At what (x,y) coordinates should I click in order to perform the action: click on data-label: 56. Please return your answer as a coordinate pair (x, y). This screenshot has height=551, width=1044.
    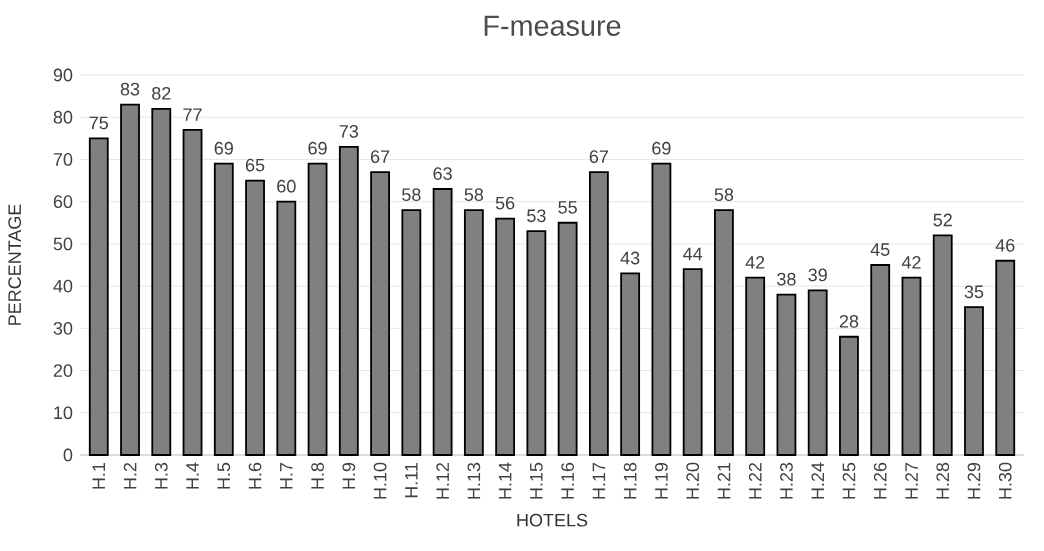
    Looking at the image, I should click on (505, 203).